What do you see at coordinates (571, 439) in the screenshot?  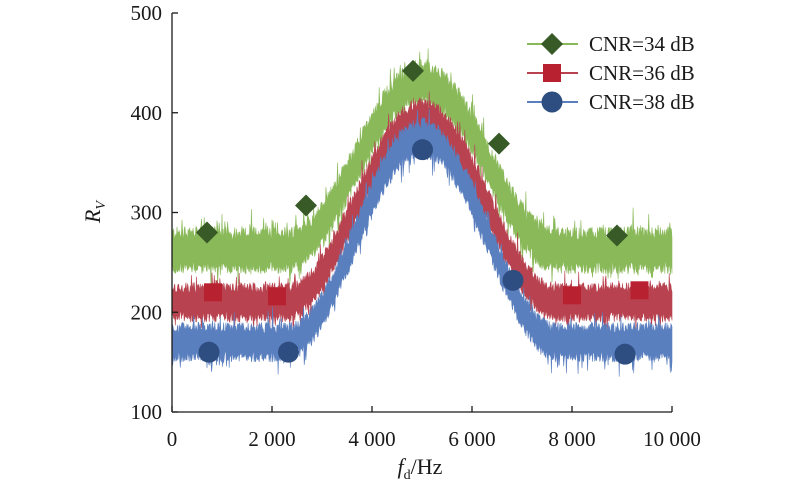 I see `x-tick-label: 8 000` at bounding box center [571, 439].